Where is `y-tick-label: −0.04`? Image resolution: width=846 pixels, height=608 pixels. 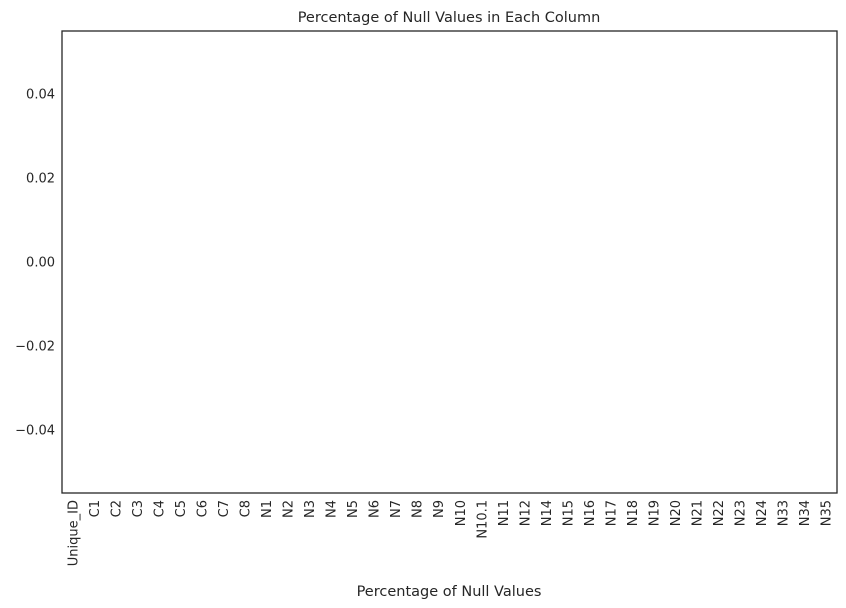 y-tick-label: −0.04 is located at coordinates (35, 431).